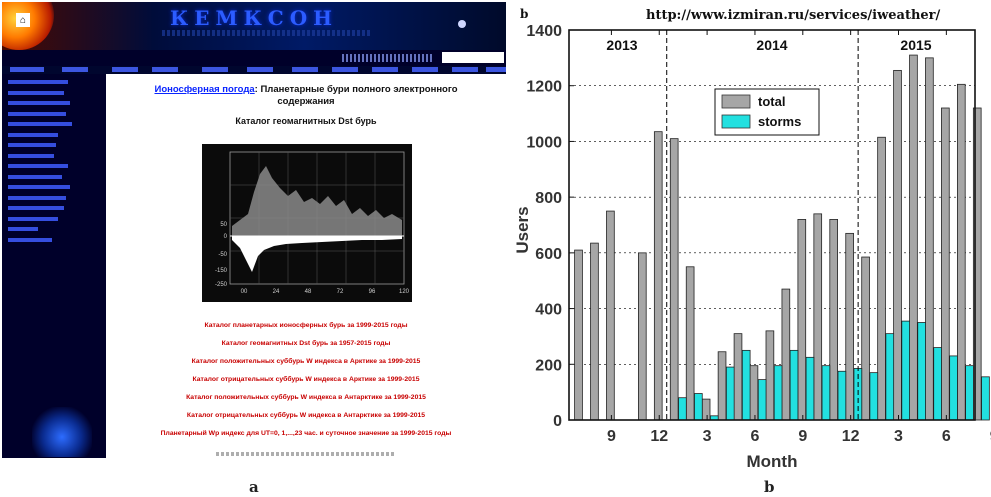  I want to click on search-input, so click(473, 57).